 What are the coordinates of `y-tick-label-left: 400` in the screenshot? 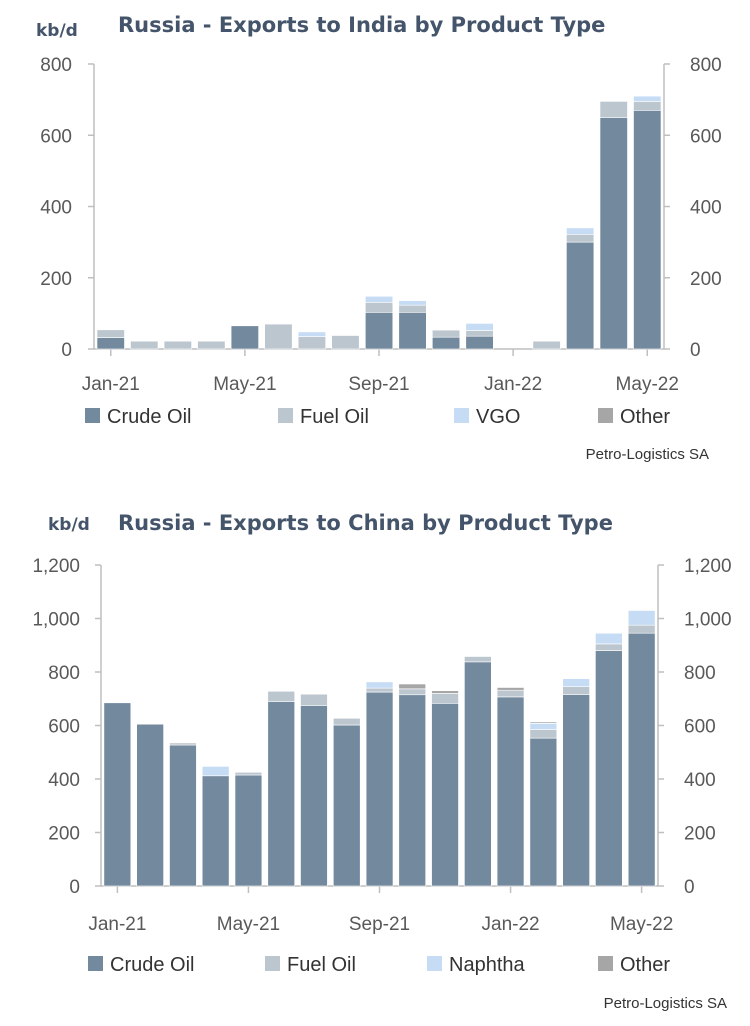 It's located at (64, 780).